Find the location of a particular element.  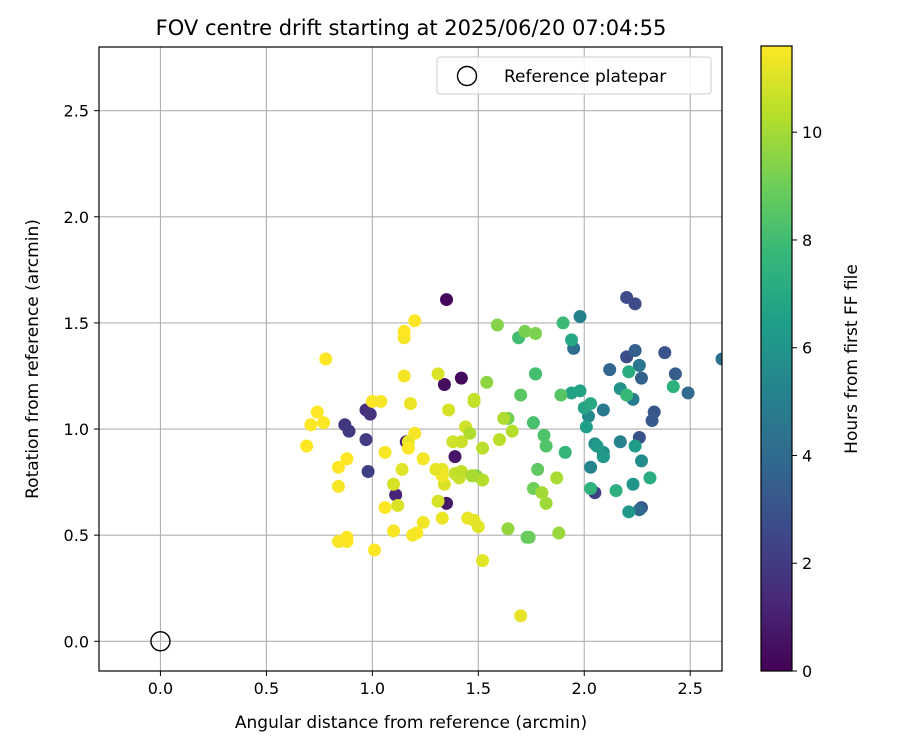

y-tick-label: 1.0 is located at coordinates (76, 429).